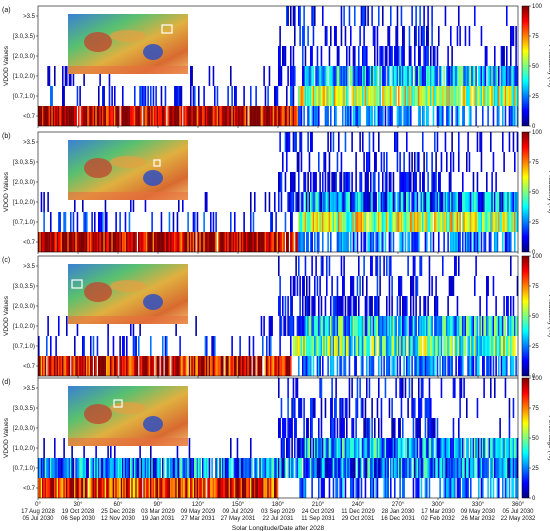 Image resolution: width=550 pixels, height=531 pixels. What do you see at coordinates (548, 192) in the screenshot?
I see `colorbar-label: Probability (%)` at bounding box center [548, 192].